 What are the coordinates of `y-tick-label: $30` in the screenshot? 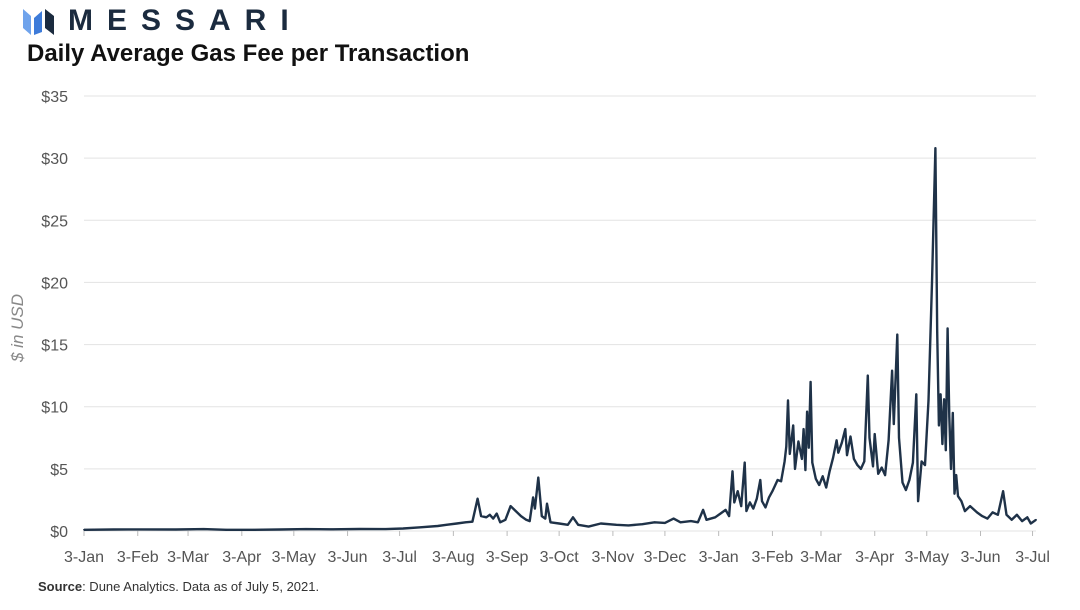 It's located at (54, 159).